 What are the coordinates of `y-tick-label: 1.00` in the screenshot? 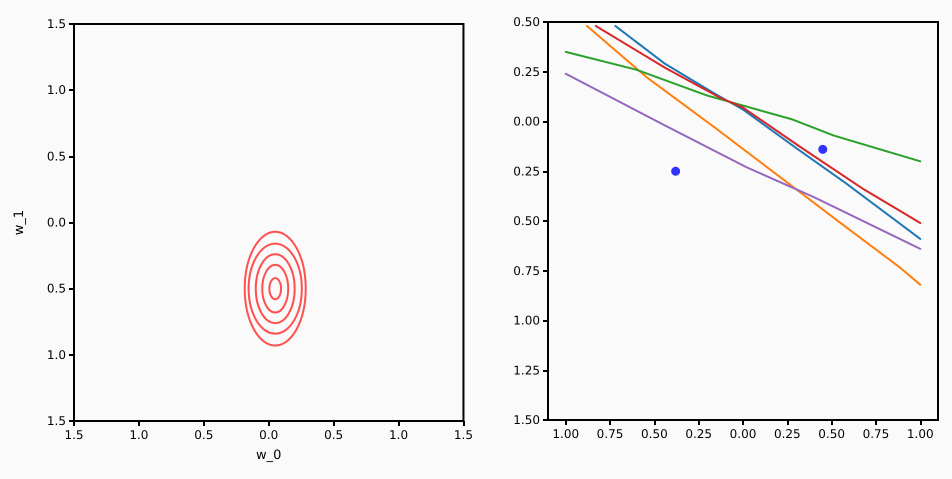 It's located at (526, 321).